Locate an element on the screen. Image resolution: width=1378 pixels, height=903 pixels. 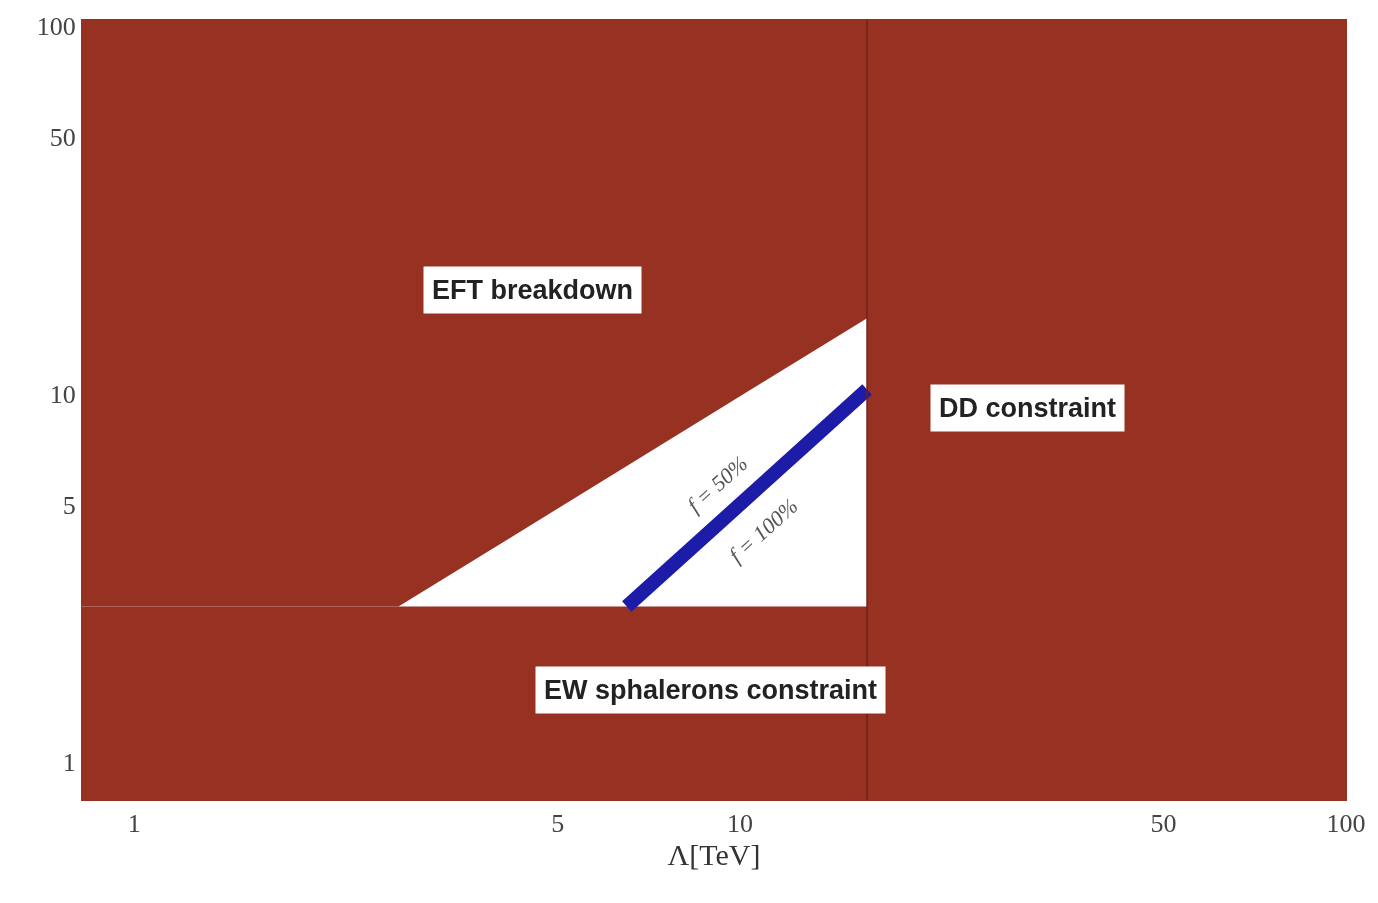
annotation: EFT breakdown is located at coordinates (533, 290).